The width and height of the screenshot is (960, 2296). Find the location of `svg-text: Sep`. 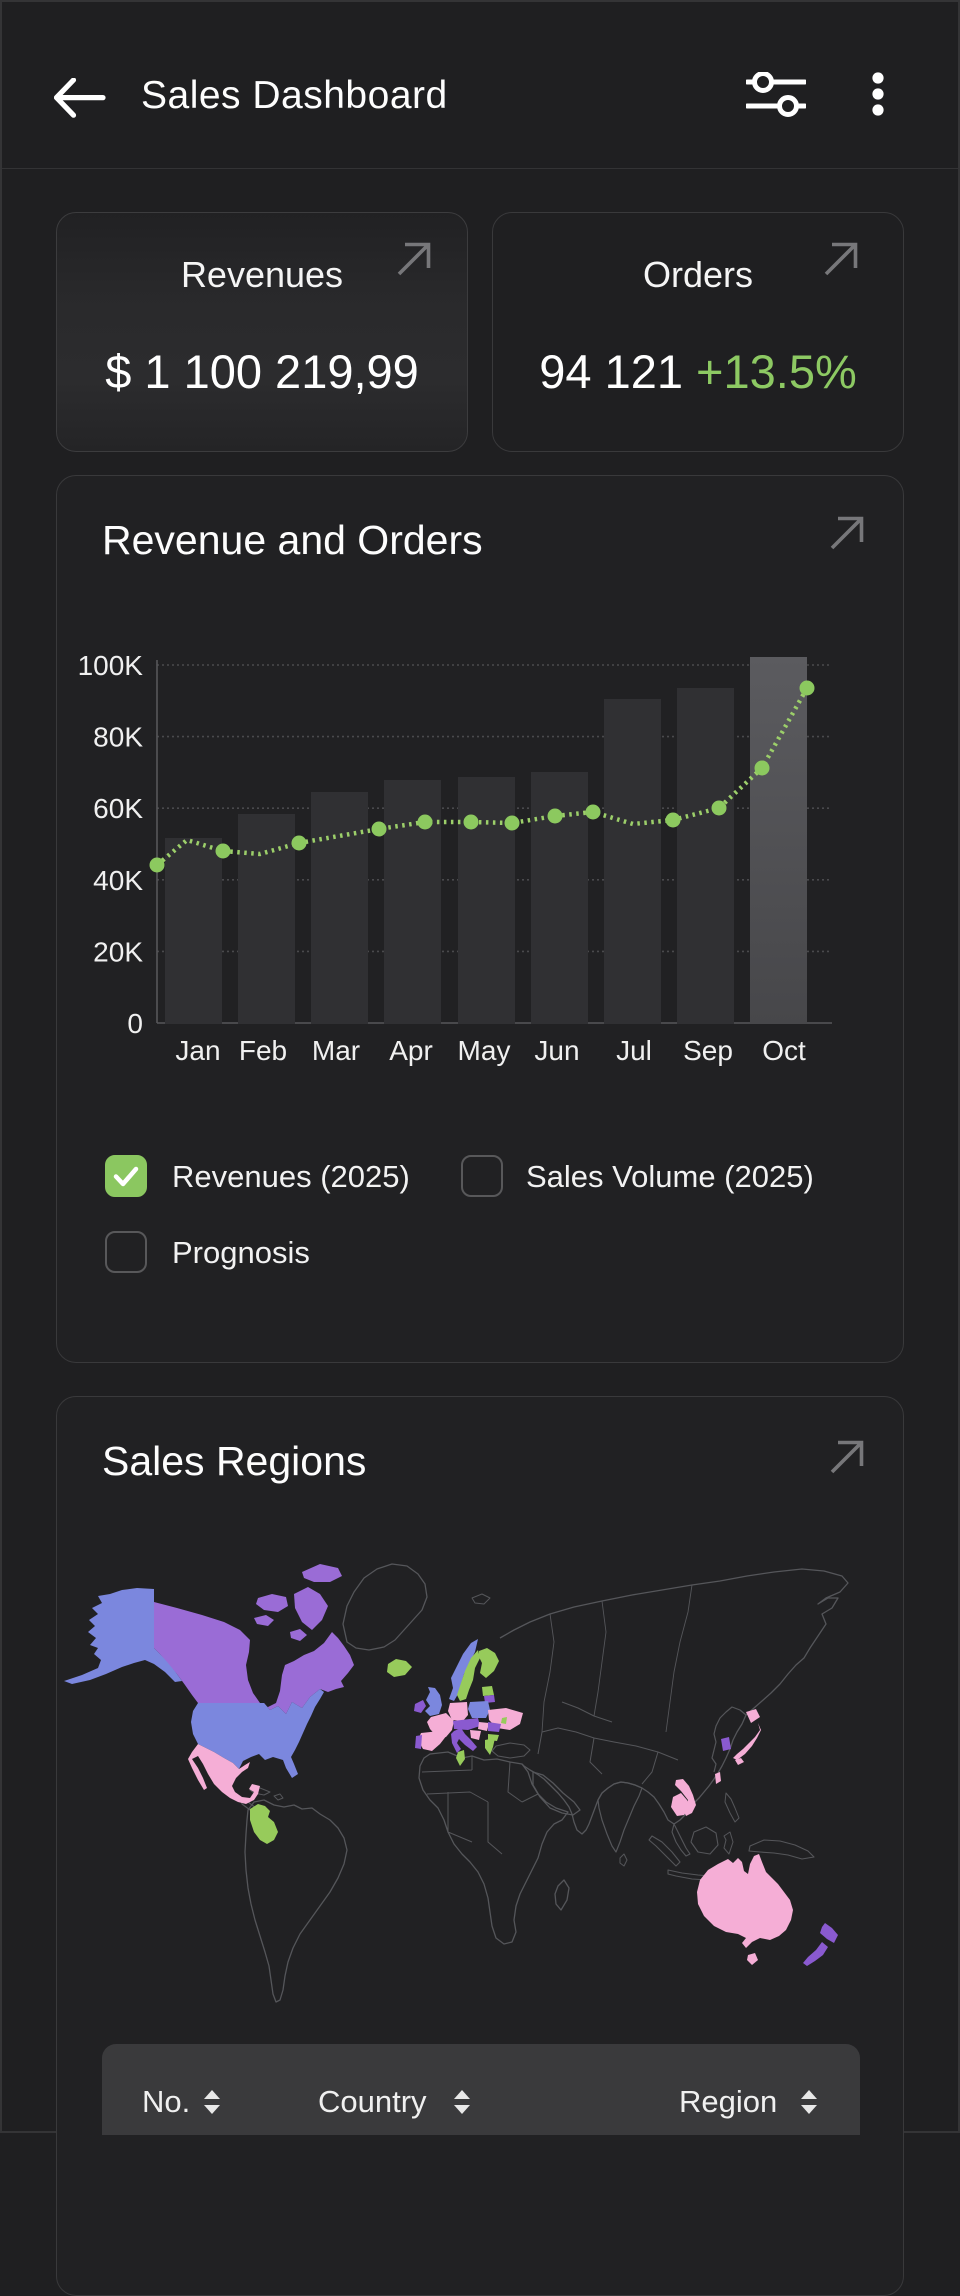

svg-text: Sep is located at coordinates (708, 1050).